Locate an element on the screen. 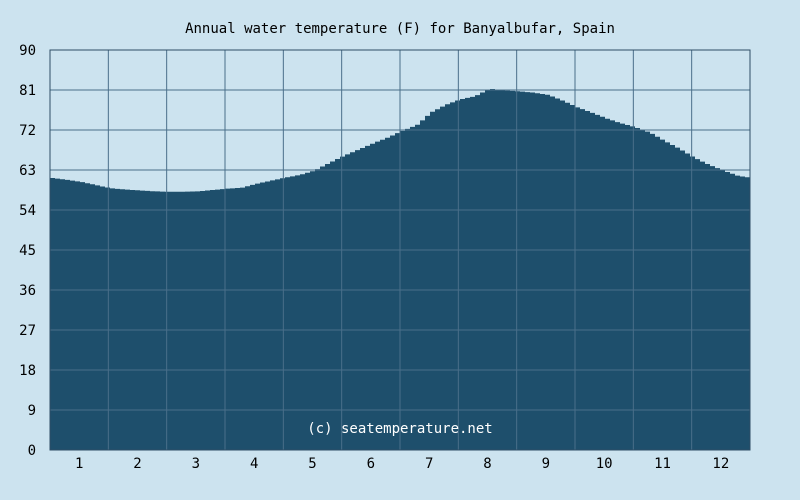  y-tick-label: 81 is located at coordinates (27, 91).